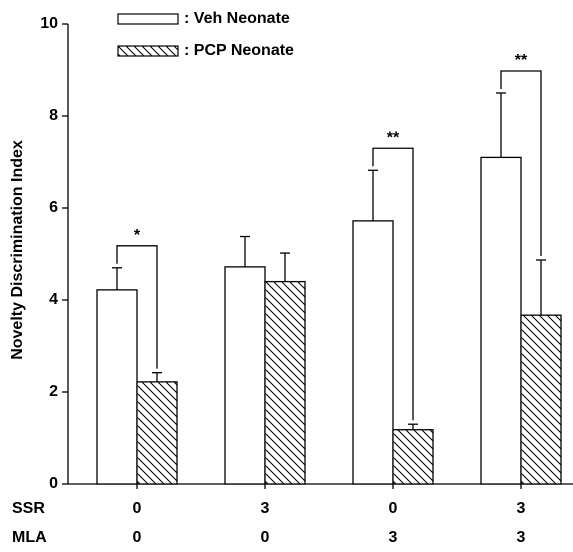 The width and height of the screenshot is (573, 552). Describe the element at coordinates (28, 508) in the screenshot. I see `factor-label: SSR` at that location.